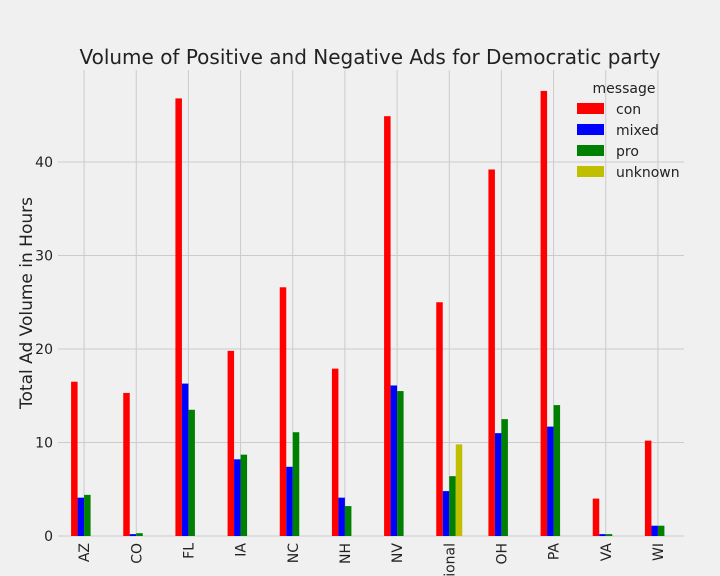  Describe the element at coordinates (348, 521) in the screenshot. I see `bar-pro-nh` at that location.